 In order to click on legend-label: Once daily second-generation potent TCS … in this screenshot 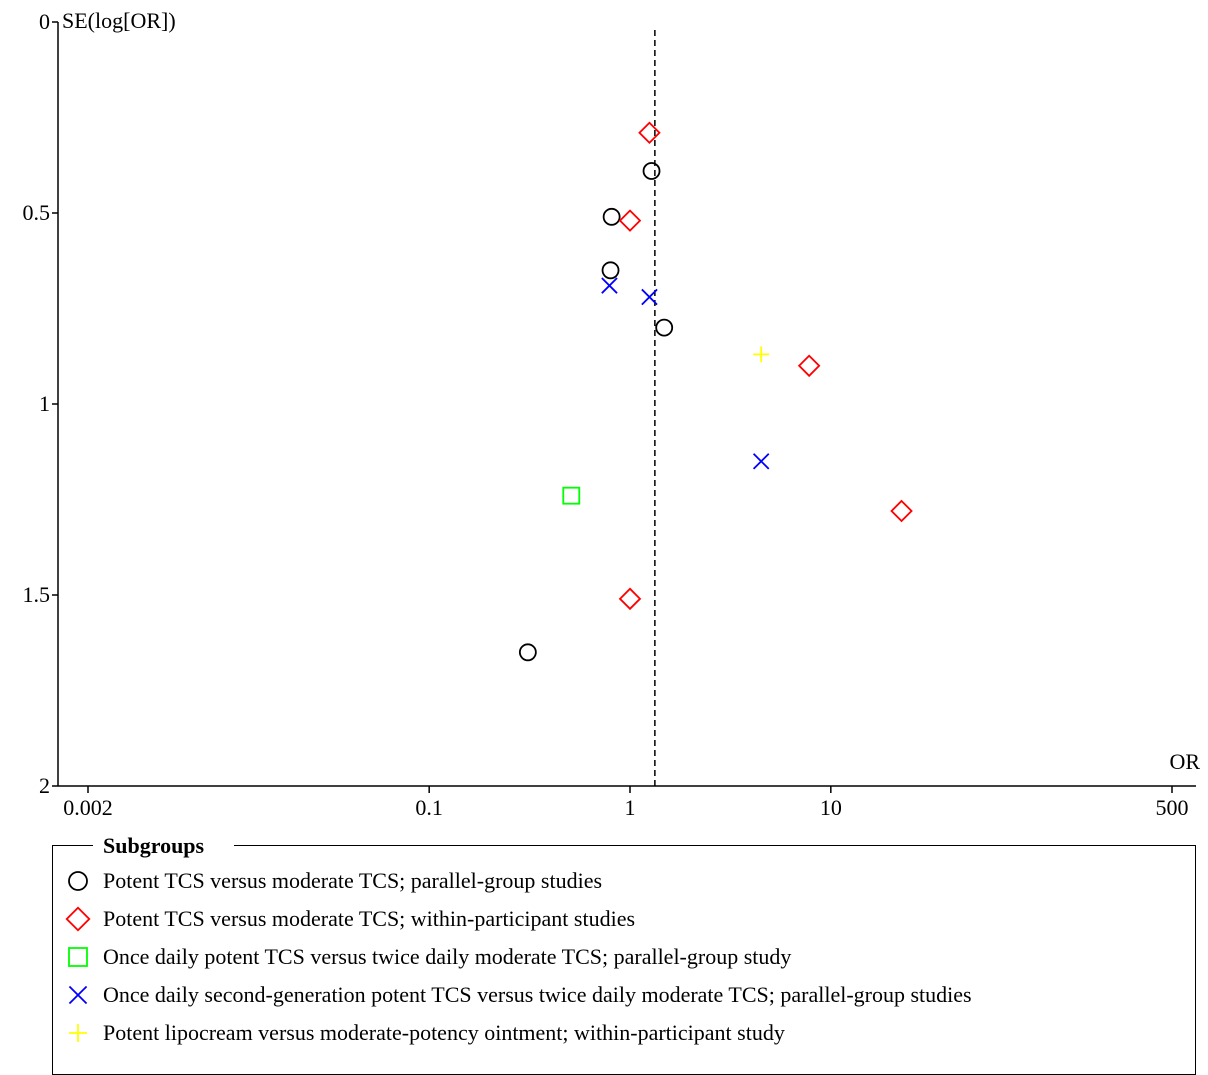, I will do `click(537, 994)`.